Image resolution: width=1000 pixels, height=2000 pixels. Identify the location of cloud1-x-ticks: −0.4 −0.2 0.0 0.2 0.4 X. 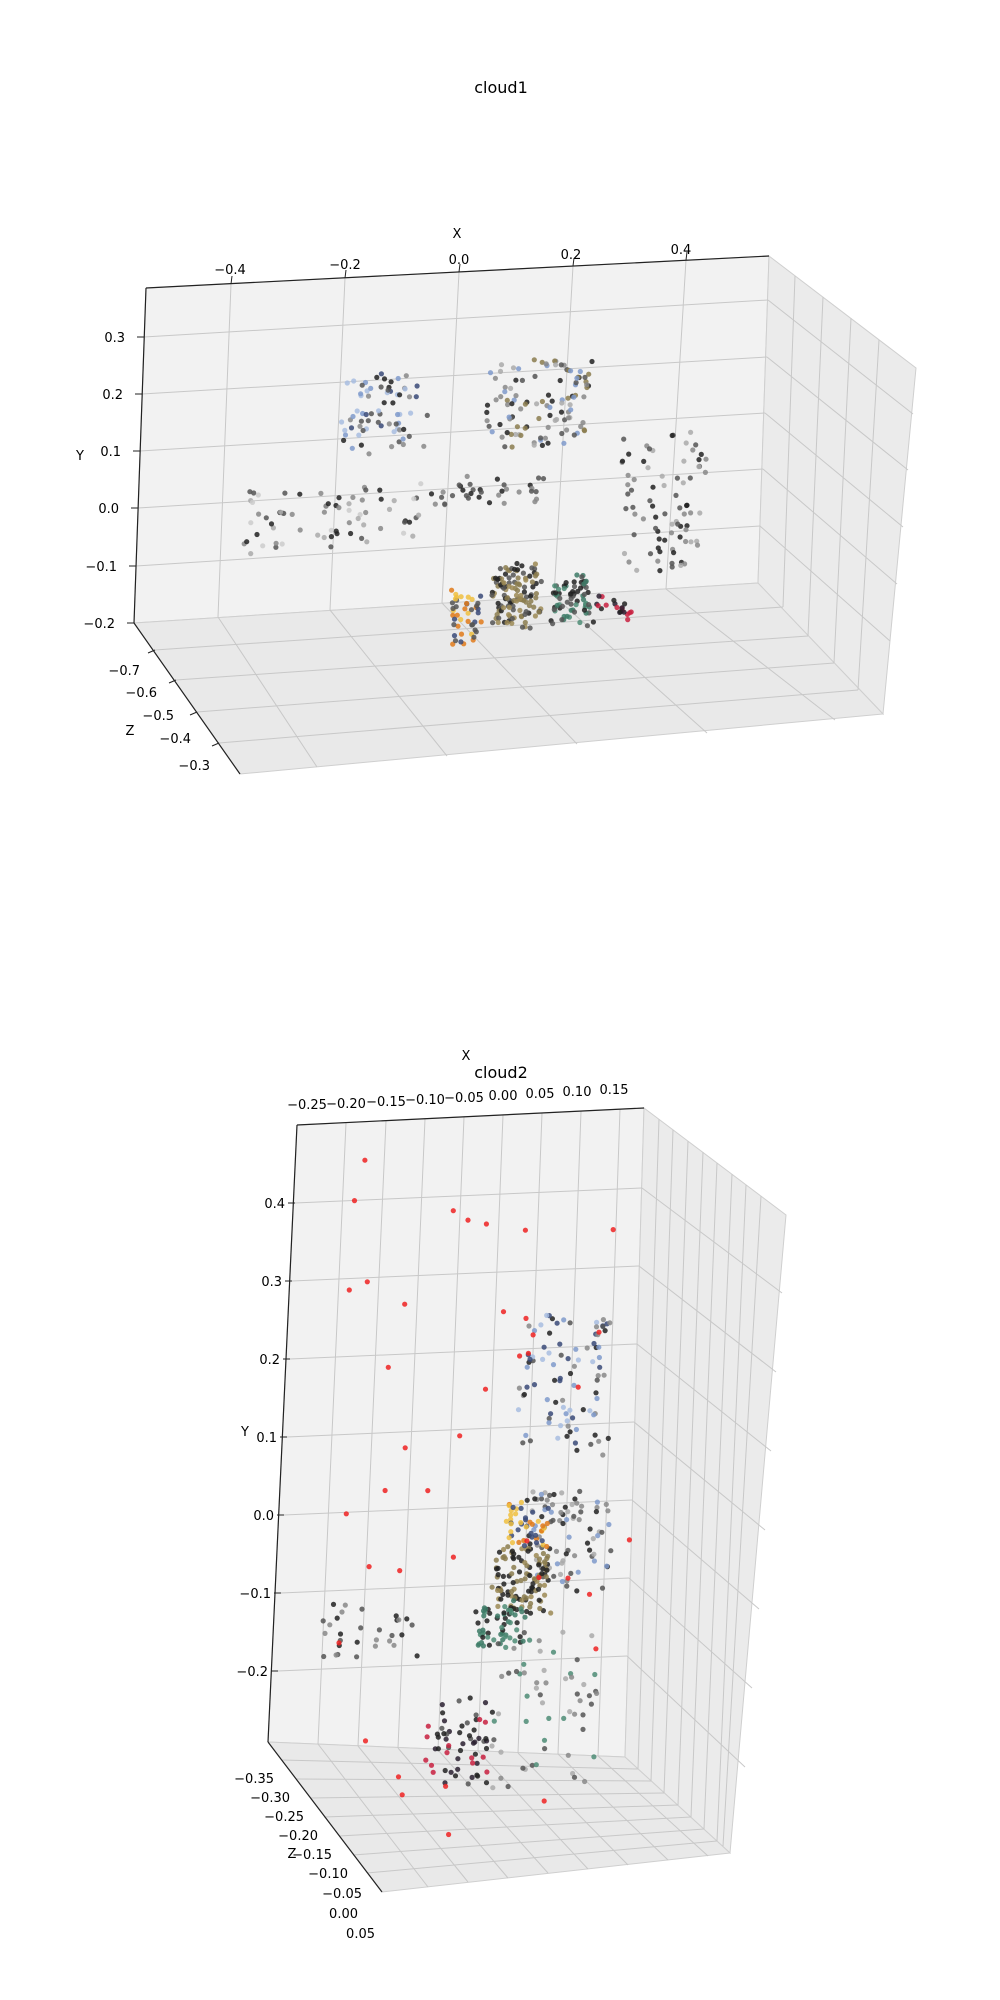
(452, 256).